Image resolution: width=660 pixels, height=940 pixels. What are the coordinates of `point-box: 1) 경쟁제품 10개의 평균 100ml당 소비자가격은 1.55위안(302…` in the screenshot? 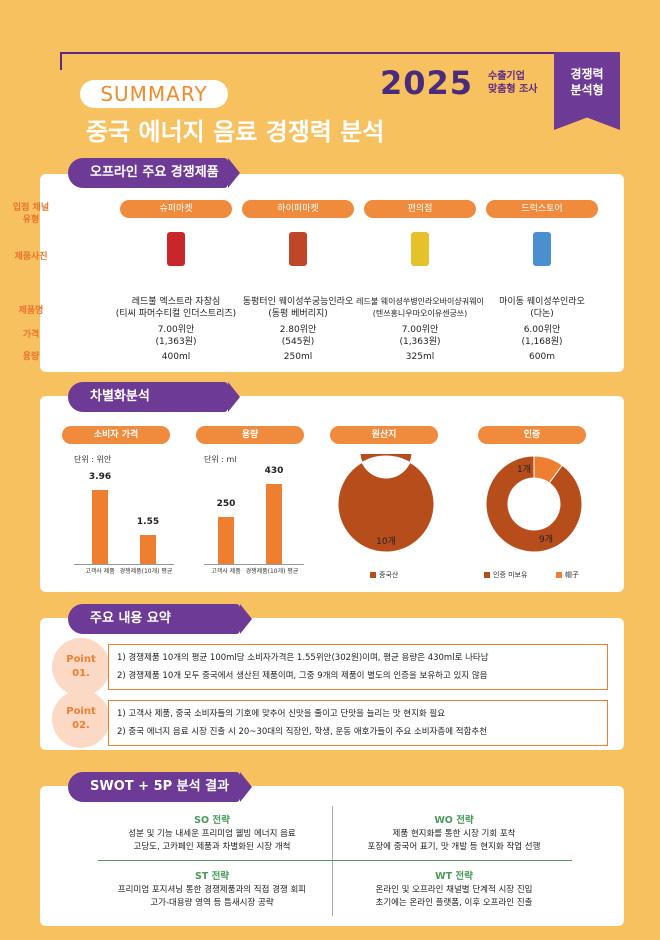 It's located at (358, 667).